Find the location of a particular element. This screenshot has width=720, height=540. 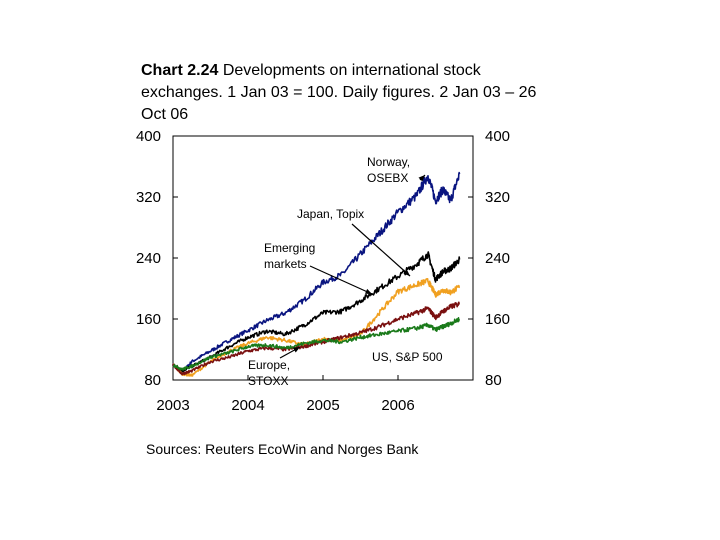

source-note: Sources: Reuters EcoWin and Norges Bank is located at coordinates (282, 449).